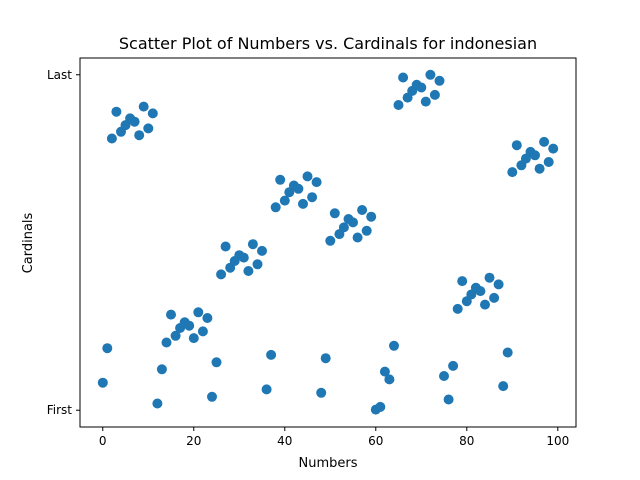 This screenshot has width=640, height=480. What do you see at coordinates (193, 441) in the screenshot?
I see `x-tick-label: 20` at bounding box center [193, 441].